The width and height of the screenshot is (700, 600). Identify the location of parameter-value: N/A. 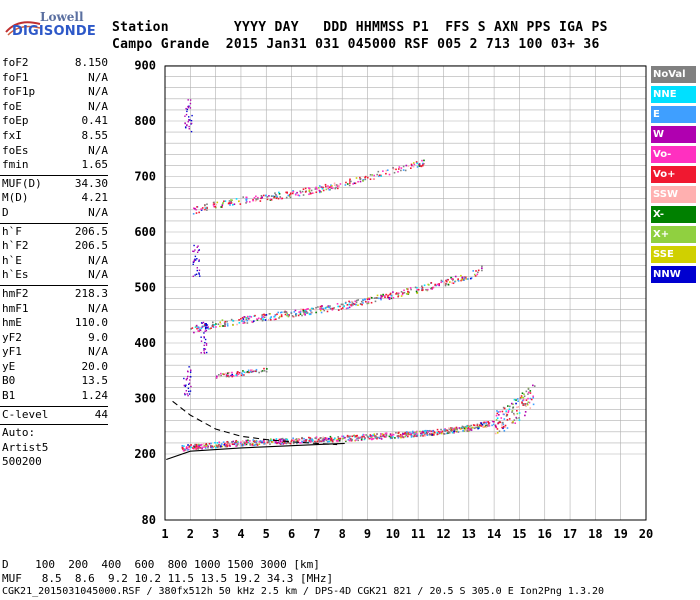
(98, 106).